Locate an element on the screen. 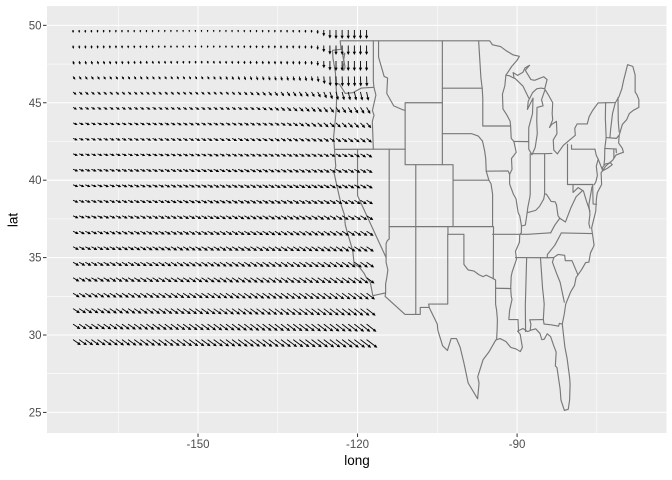 This screenshot has width=672, height=480. x-tick-label: -150 is located at coordinates (198, 445).